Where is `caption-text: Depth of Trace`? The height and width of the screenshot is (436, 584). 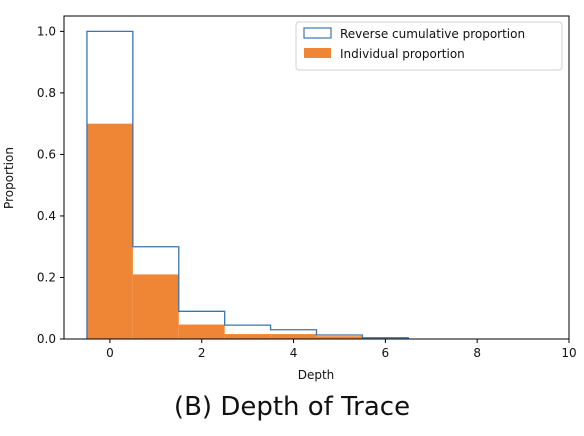
caption-text: Depth of Trace is located at coordinates (315, 407).